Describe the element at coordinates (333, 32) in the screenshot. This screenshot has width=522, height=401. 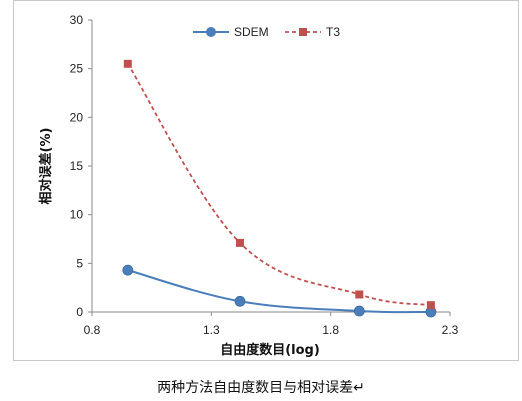
I see `legend-label-t3: T3` at that location.